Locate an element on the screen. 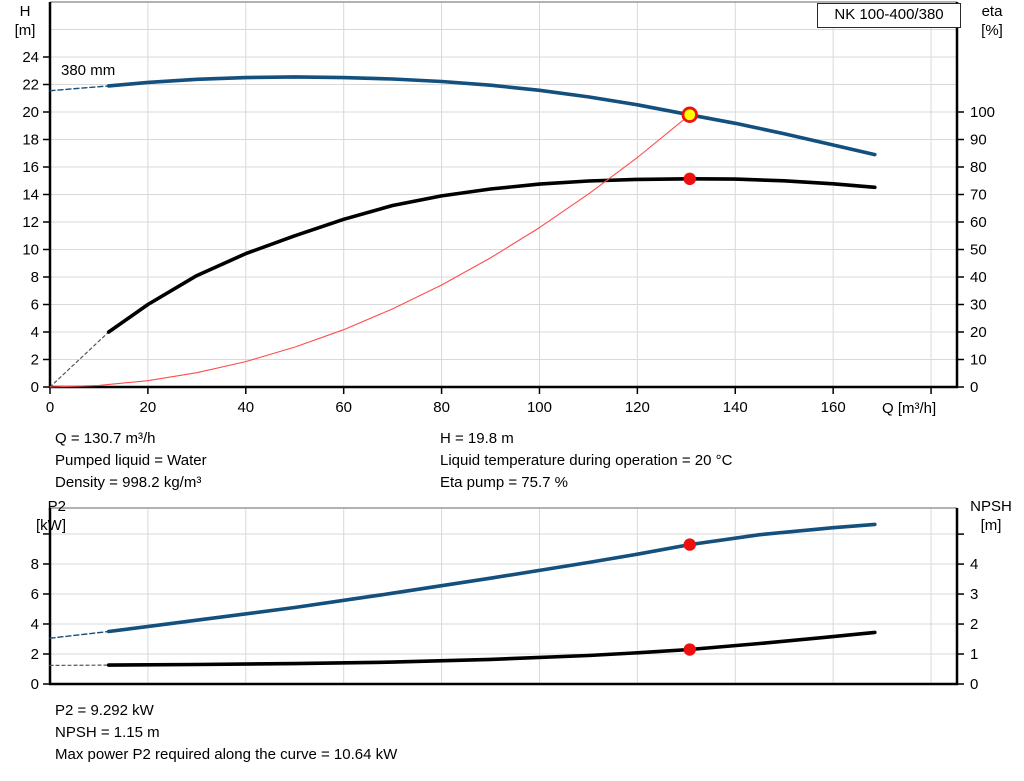 The image size is (1024, 781). y-right-tick-label: 70 is located at coordinates (978, 195).